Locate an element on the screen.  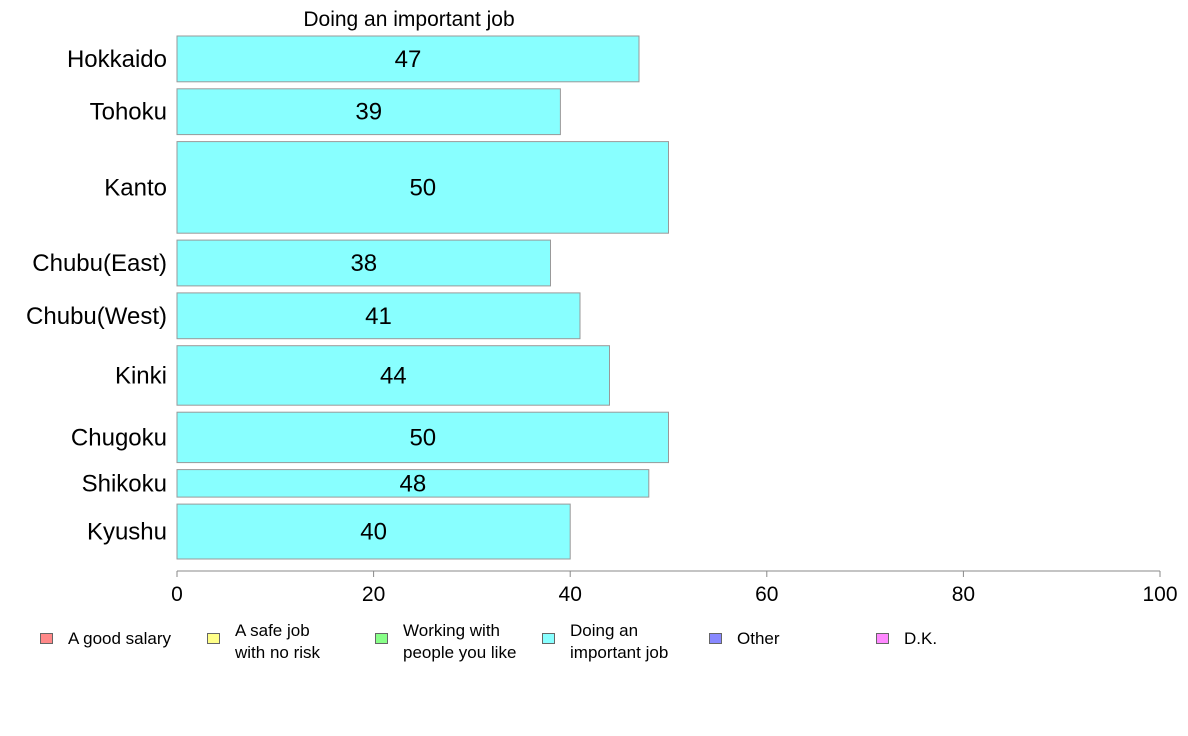
data-label: 41 is located at coordinates (378, 316).